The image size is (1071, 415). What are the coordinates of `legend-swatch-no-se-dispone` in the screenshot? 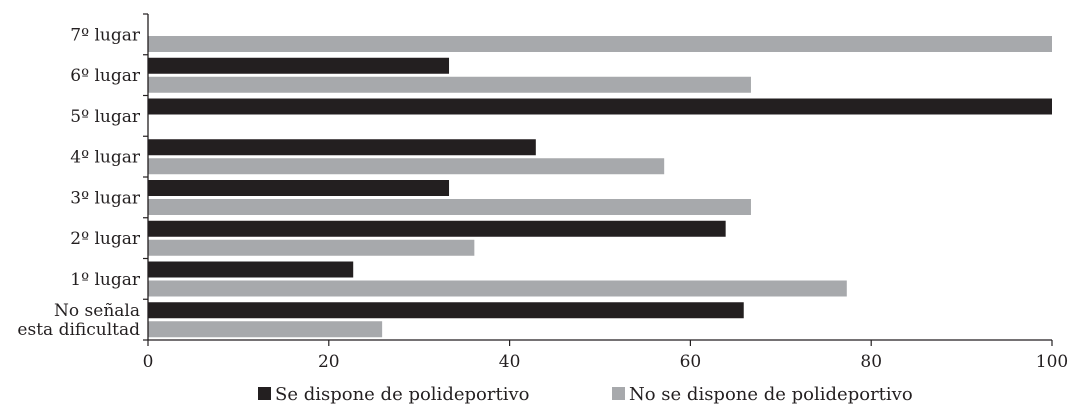 It's located at (618, 393).